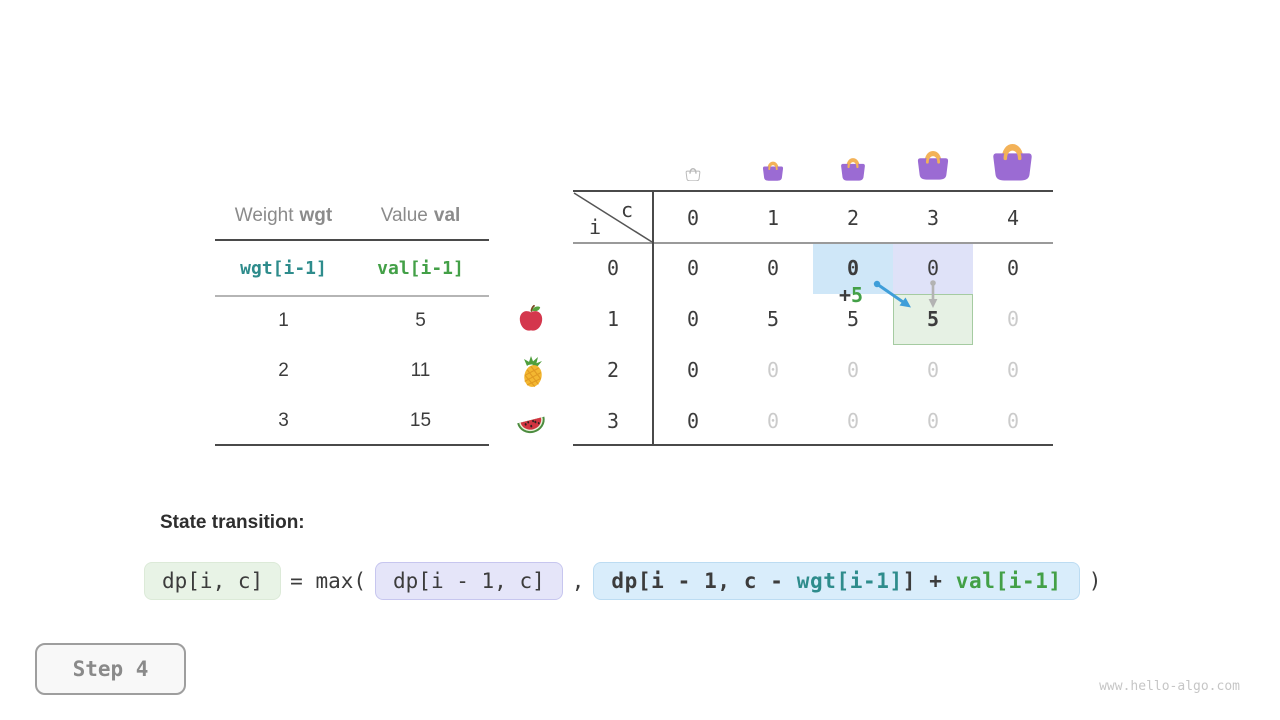 The height and width of the screenshot is (720, 1280). I want to click on pineapple-icon, so click(533, 372).